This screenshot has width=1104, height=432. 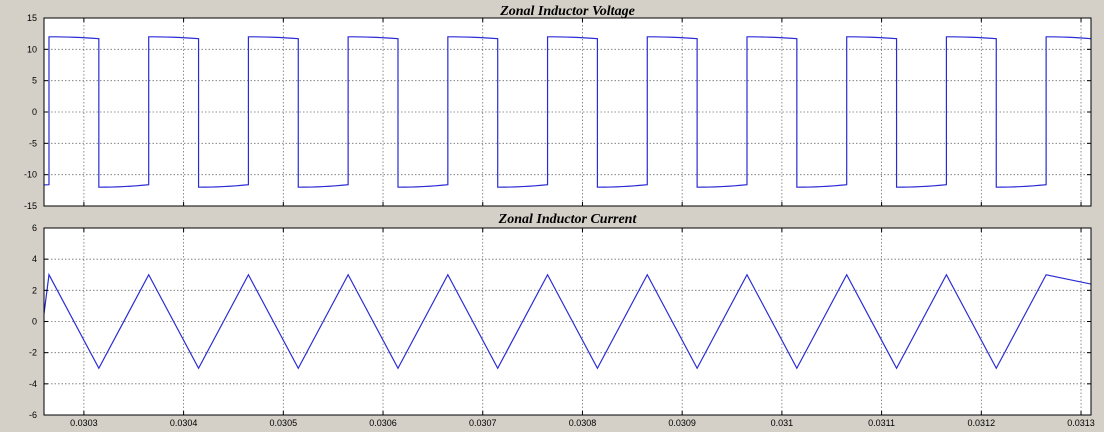 What do you see at coordinates (583, 423) in the screenshot?
I see `x-tick-label: 0.0308` at bounding box center [583, 423].